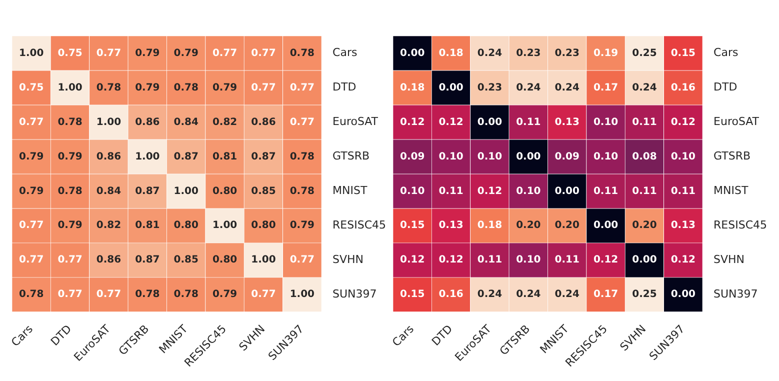  What do you see at coordinates (736, 293) in the screenshot?
I see `y-tick-label: SUN397` at bounding box center [736, 293].